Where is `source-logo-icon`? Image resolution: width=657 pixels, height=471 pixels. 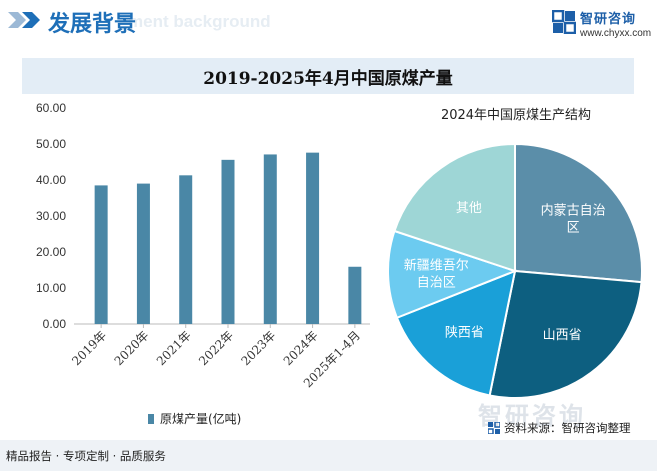 source-logo-icon is located at coordinates (494, 428).